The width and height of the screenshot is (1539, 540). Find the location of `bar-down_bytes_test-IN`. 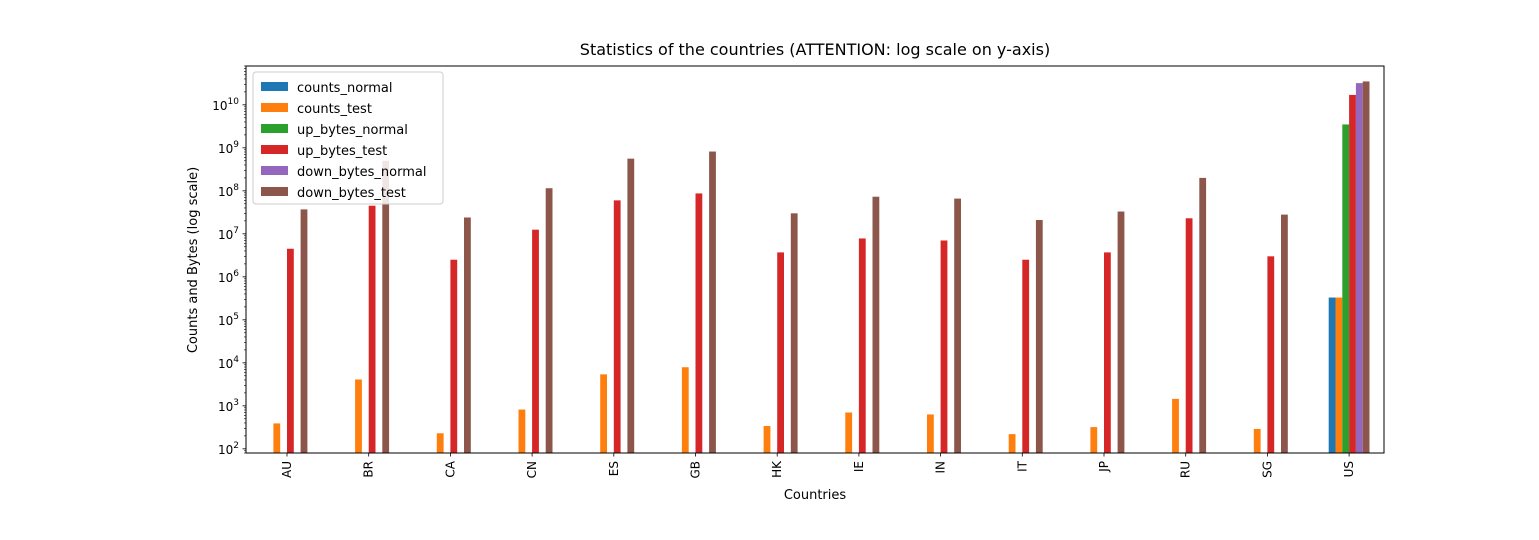

bar-down_bytes_test-IN is located at coordinates (957, 325).